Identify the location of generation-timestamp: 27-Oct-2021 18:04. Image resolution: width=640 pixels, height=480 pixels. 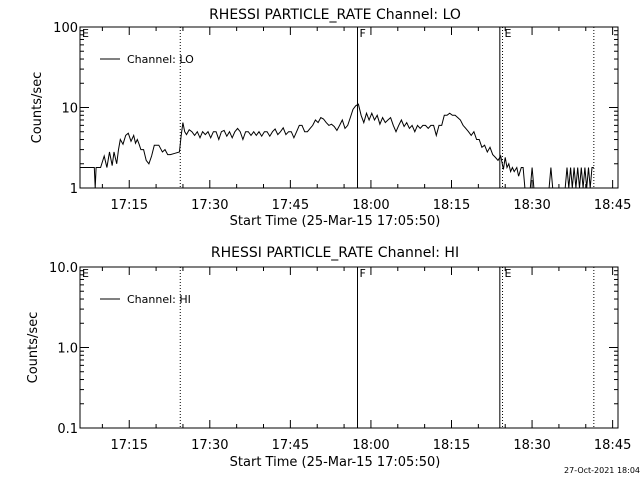
(602, 470).